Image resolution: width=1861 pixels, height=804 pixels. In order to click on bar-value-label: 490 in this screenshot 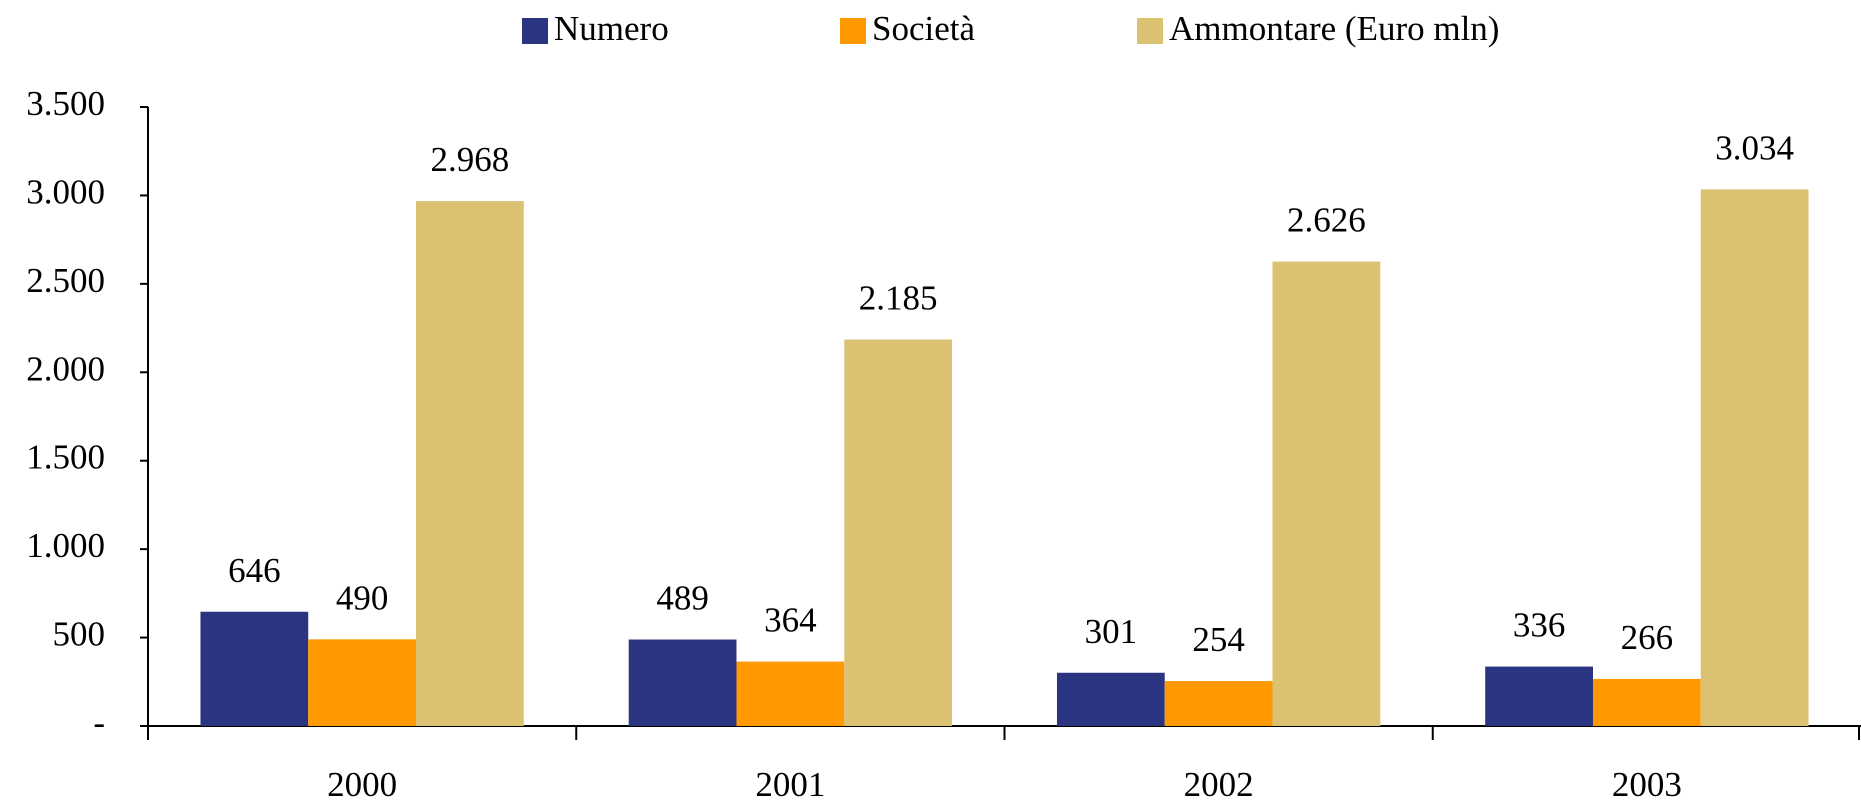, I will do `click(362, 597)`.